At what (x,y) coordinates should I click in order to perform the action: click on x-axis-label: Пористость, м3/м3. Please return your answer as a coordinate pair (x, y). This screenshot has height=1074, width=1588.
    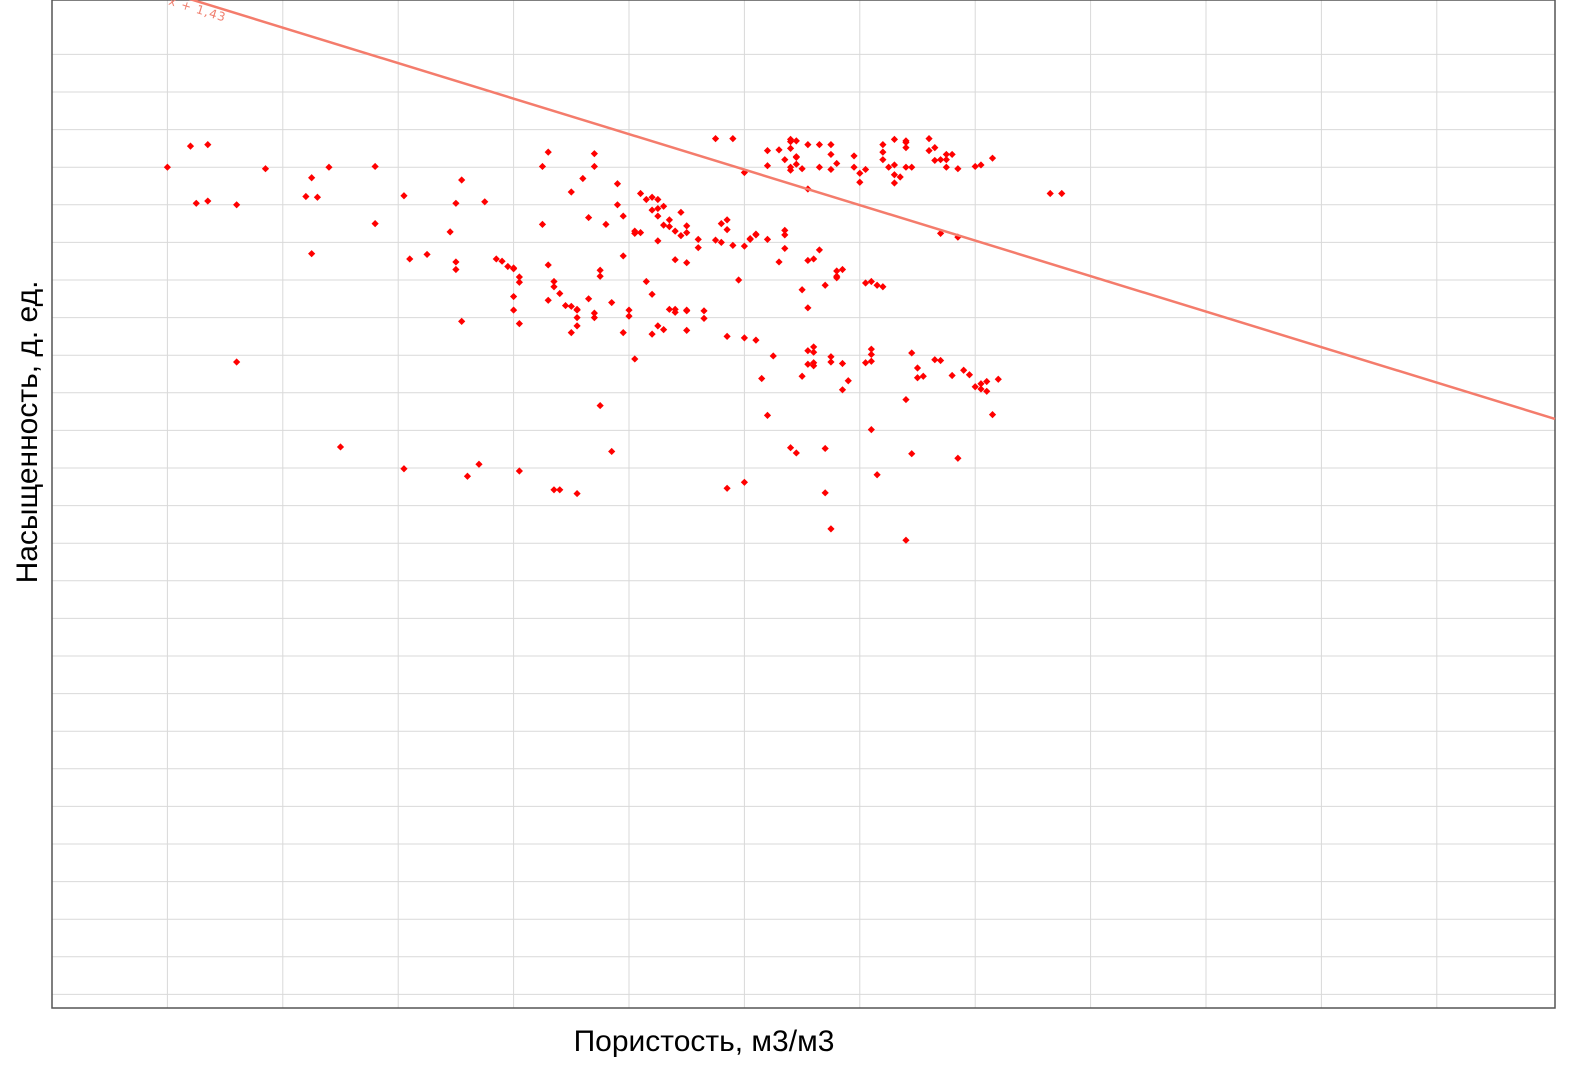
    Looking at the image, I should click on (704, 1041).